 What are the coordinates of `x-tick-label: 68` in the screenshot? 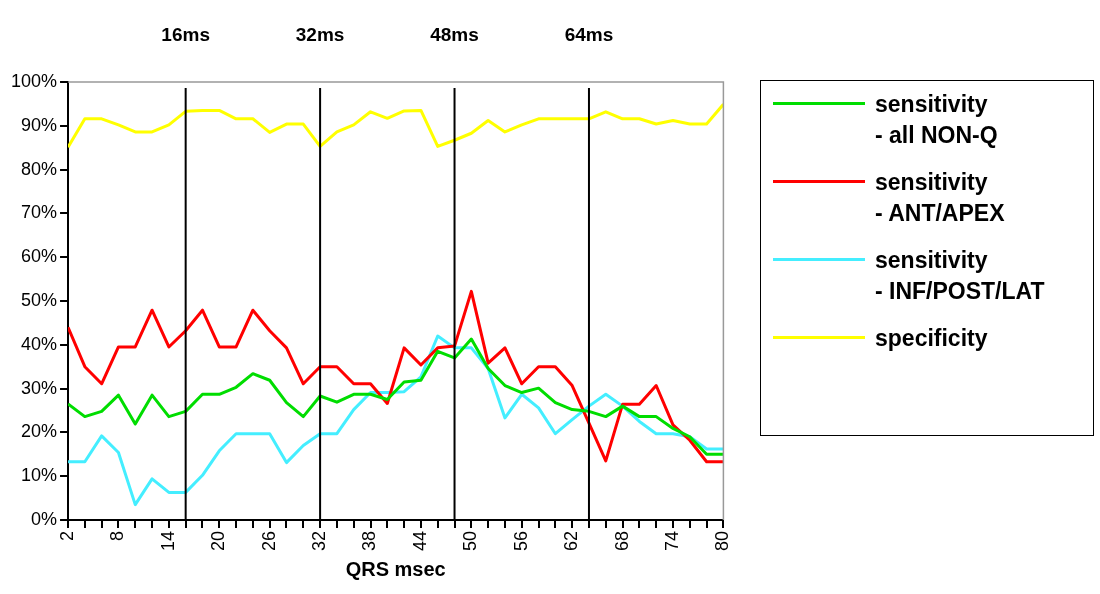 It's located at (621, 541).